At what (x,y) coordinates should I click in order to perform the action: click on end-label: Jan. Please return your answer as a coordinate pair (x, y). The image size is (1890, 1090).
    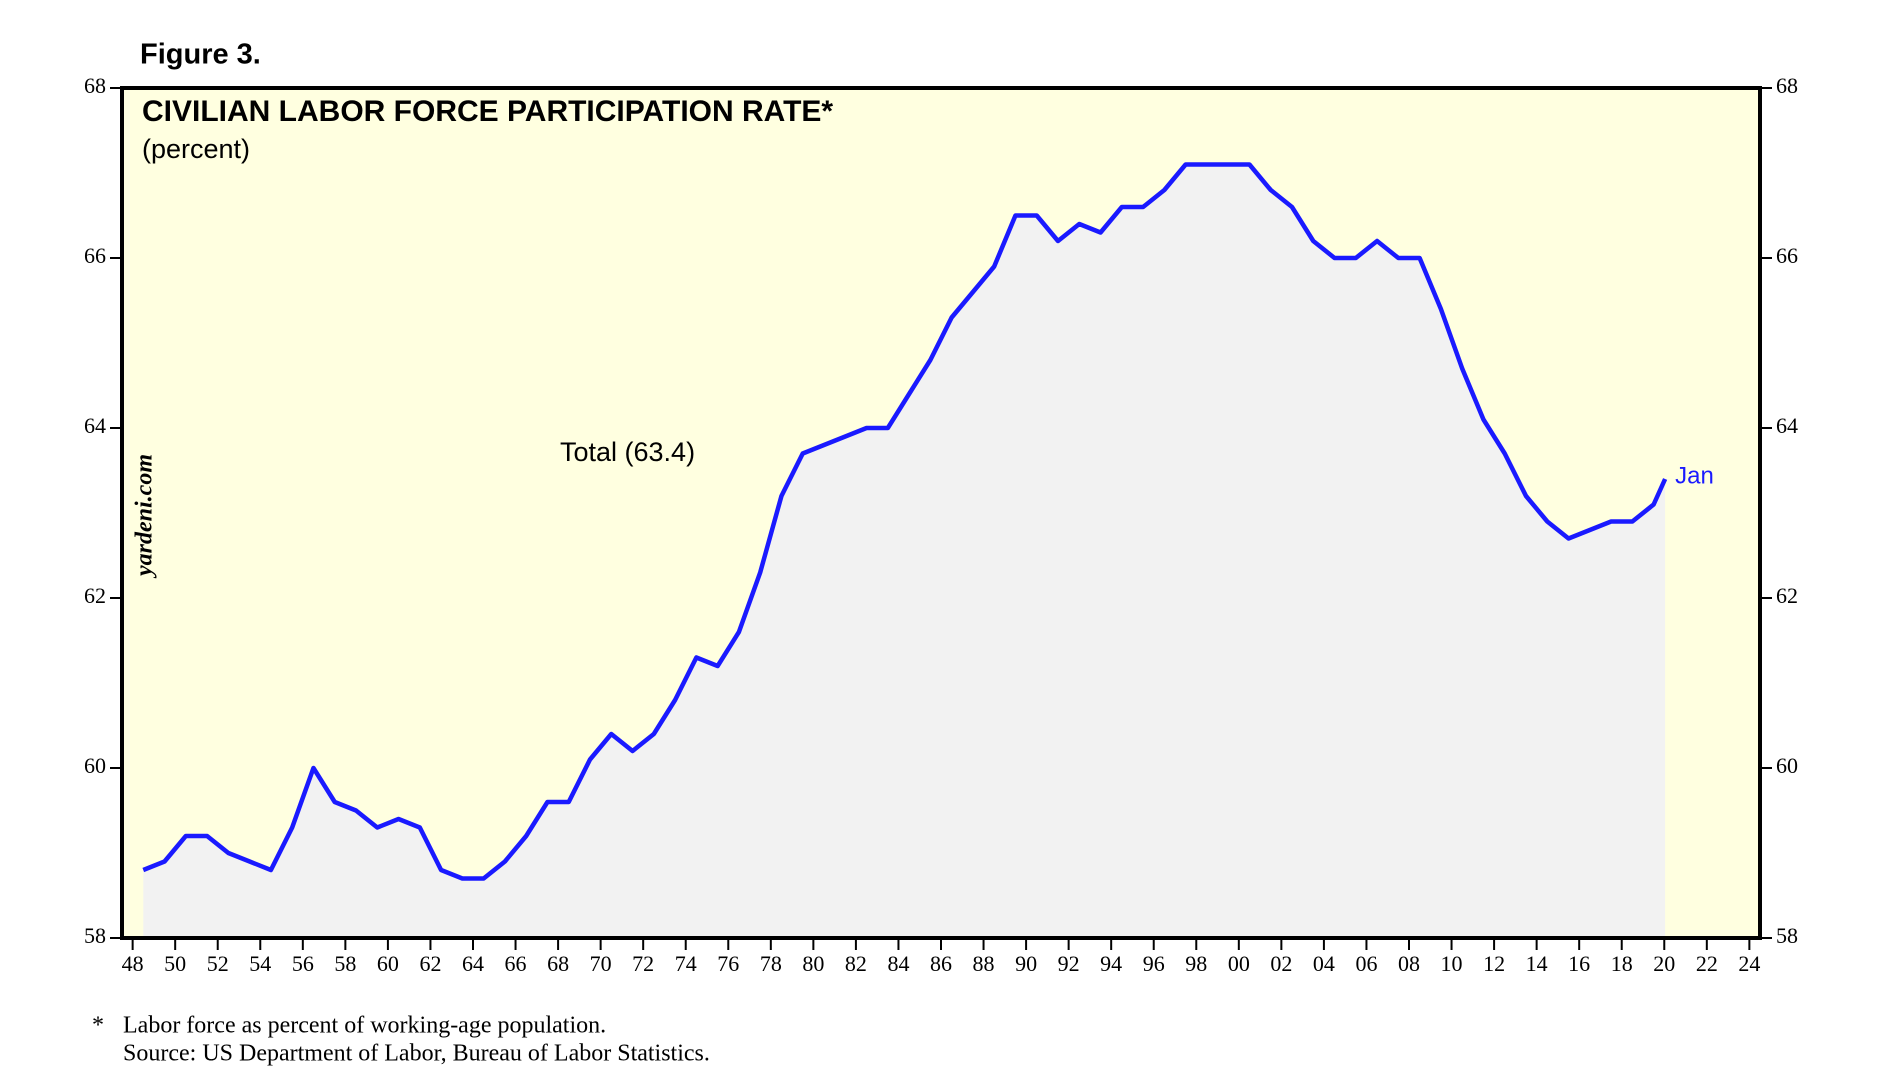
    Looking at the image, I should click on (1694, 475).